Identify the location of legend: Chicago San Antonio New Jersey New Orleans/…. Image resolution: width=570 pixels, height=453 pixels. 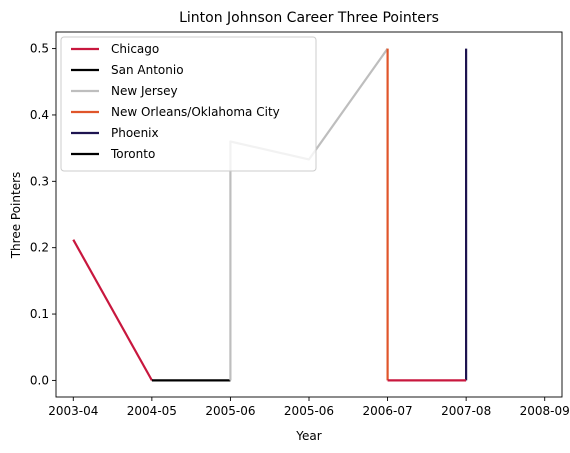
(188, 104).